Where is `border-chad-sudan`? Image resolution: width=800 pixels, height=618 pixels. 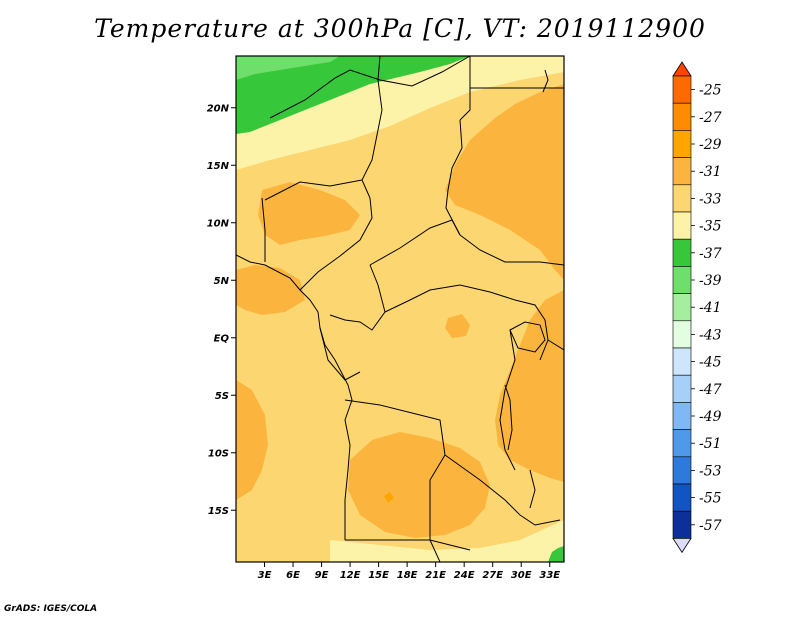 border-chad-sudan is located at coordinates (454, 177).